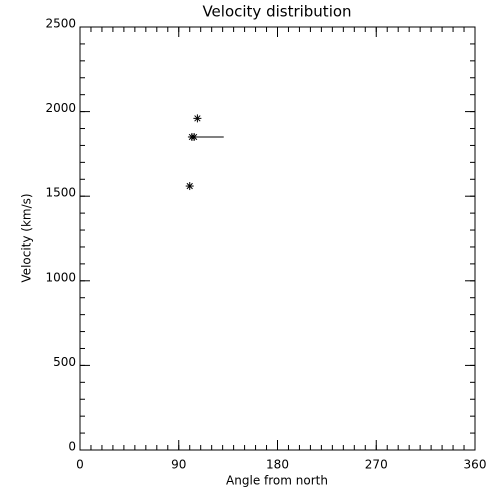 This screenshot has width=500, height=500. What do you see at coordinates (80, 465) in the screenshot?
I see `x-tick-label: 0` at bounding box center [80, 465].